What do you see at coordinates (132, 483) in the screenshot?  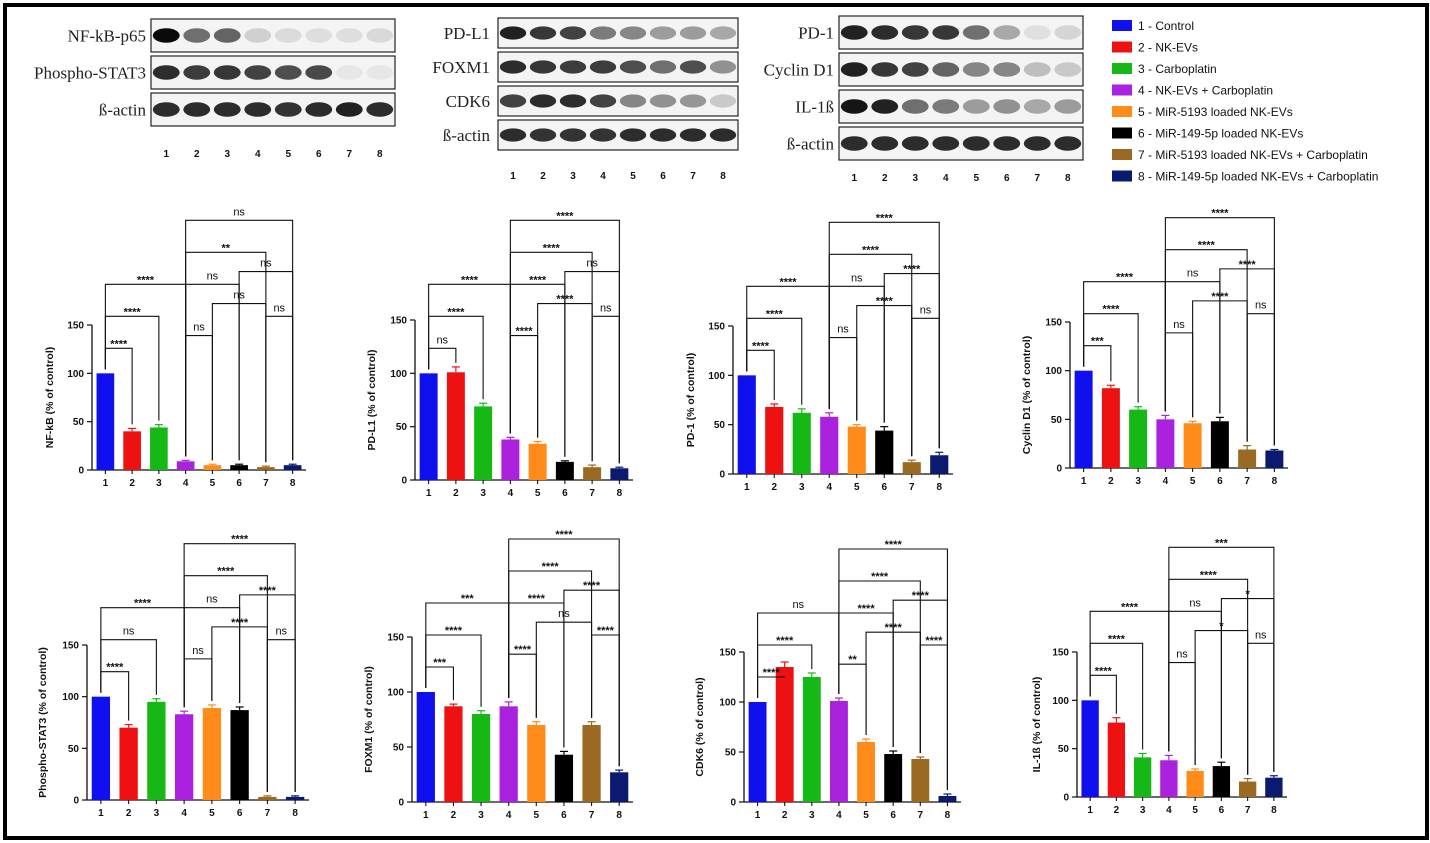 I see `x-tick-label: 2` at bounding box center [132, 483].